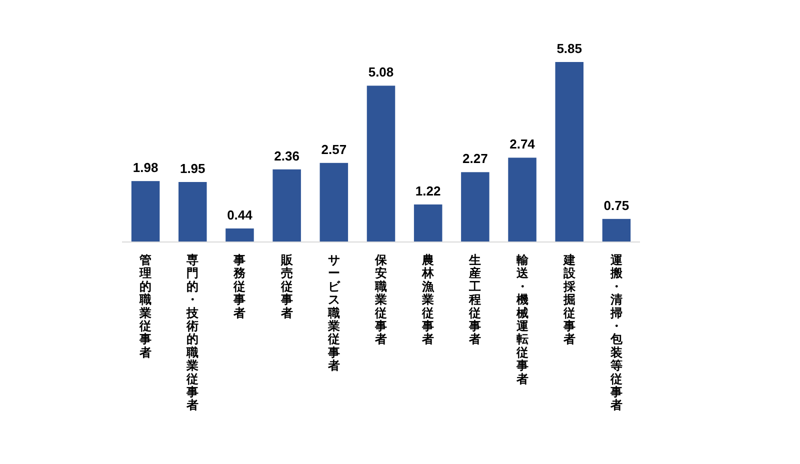  Describe the element at coordinates (145, 306) in the screenshot. I see `x-tick-label: 管理的職業従事者` at that location.